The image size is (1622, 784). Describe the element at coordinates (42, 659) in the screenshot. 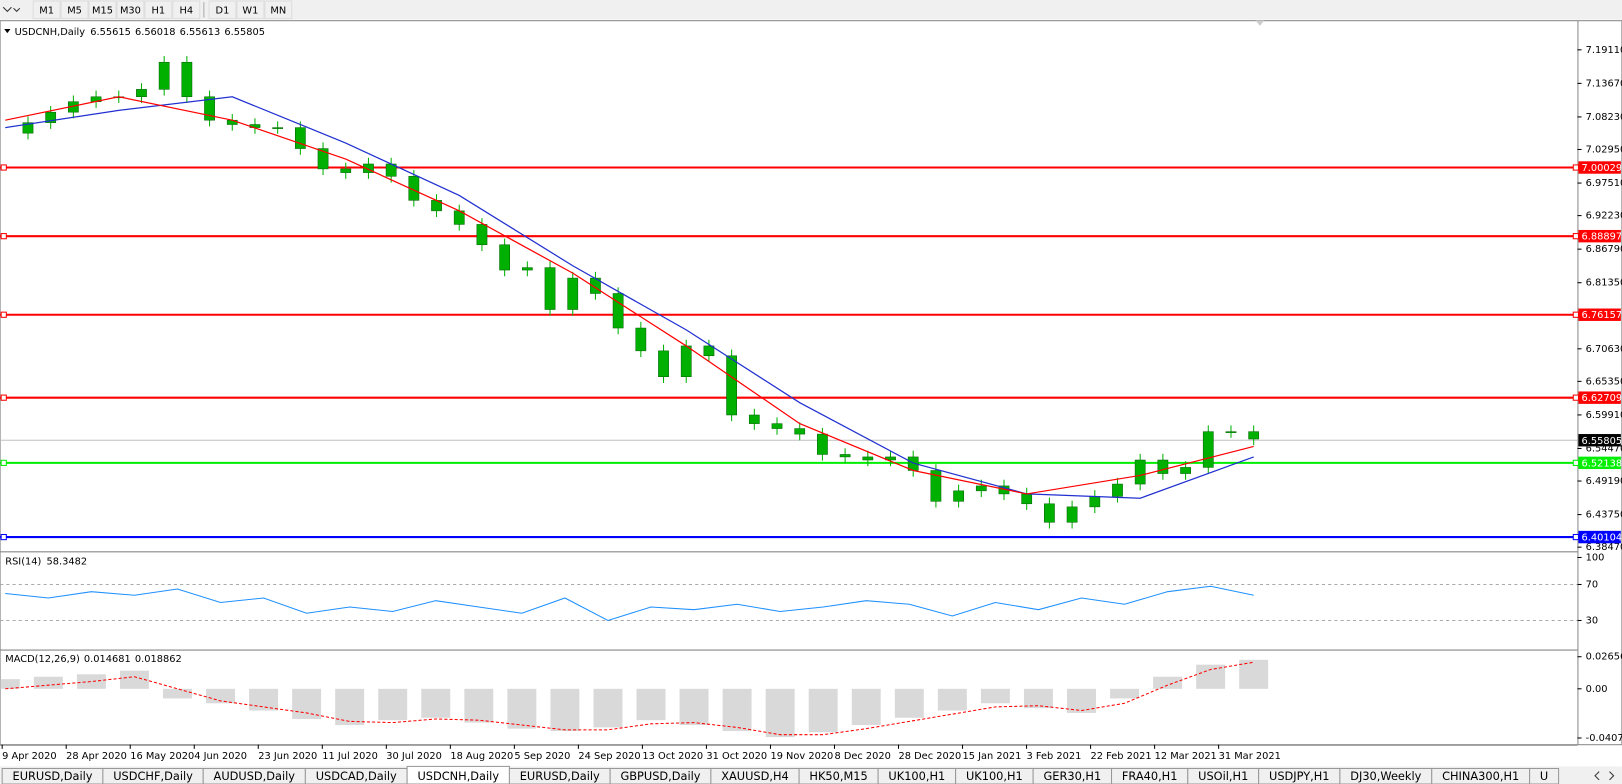

I see `macd-header: MACD(12,26,9)` at that location.